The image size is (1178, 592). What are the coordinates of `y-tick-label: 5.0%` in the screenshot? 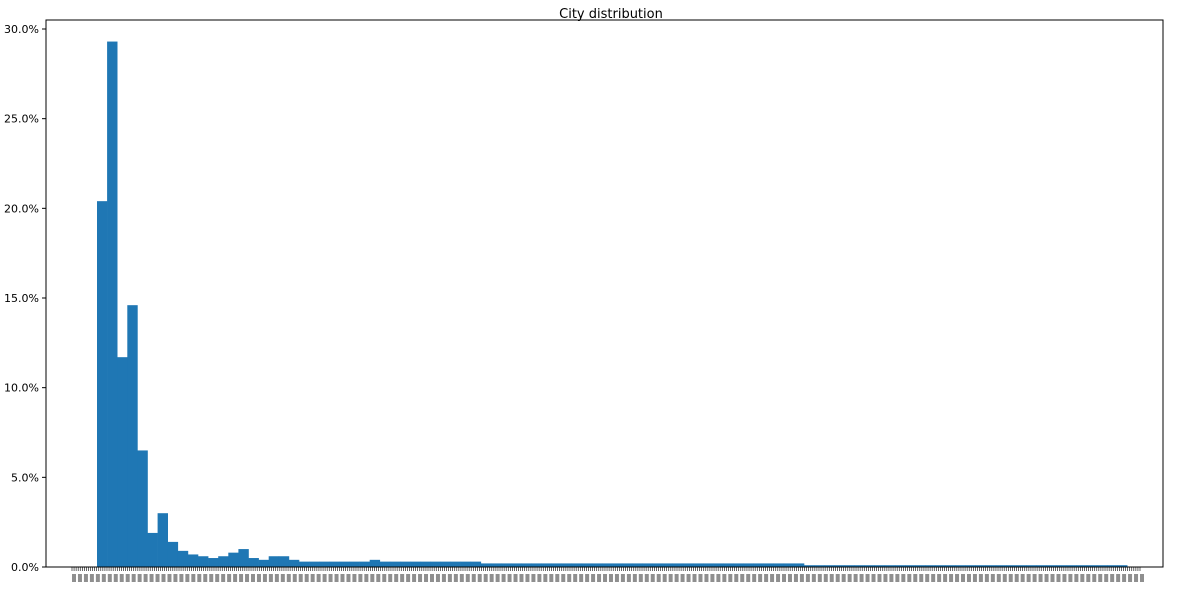 It's located at (25, 477).